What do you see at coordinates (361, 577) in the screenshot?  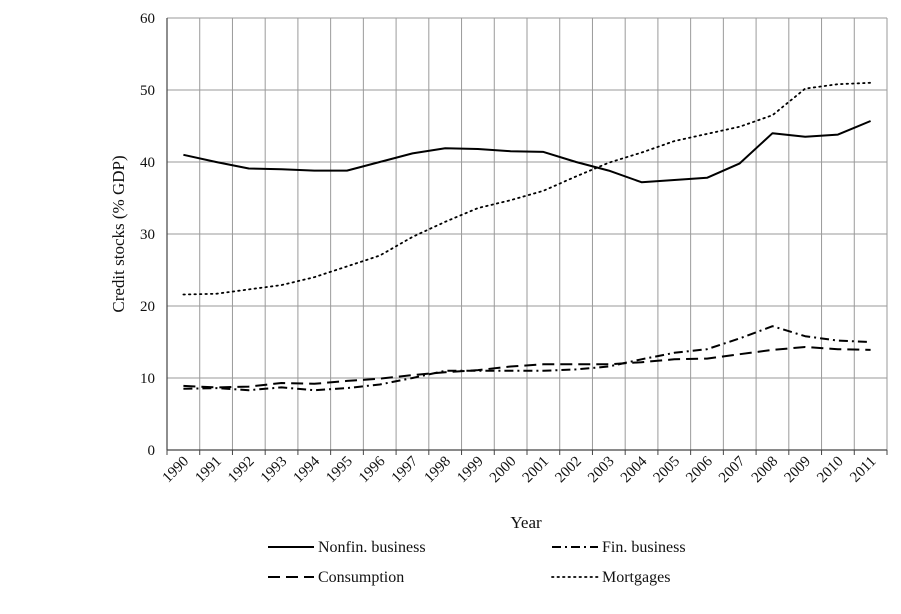 I see `legend-label: Consumption` at bounding box center [361, 577].